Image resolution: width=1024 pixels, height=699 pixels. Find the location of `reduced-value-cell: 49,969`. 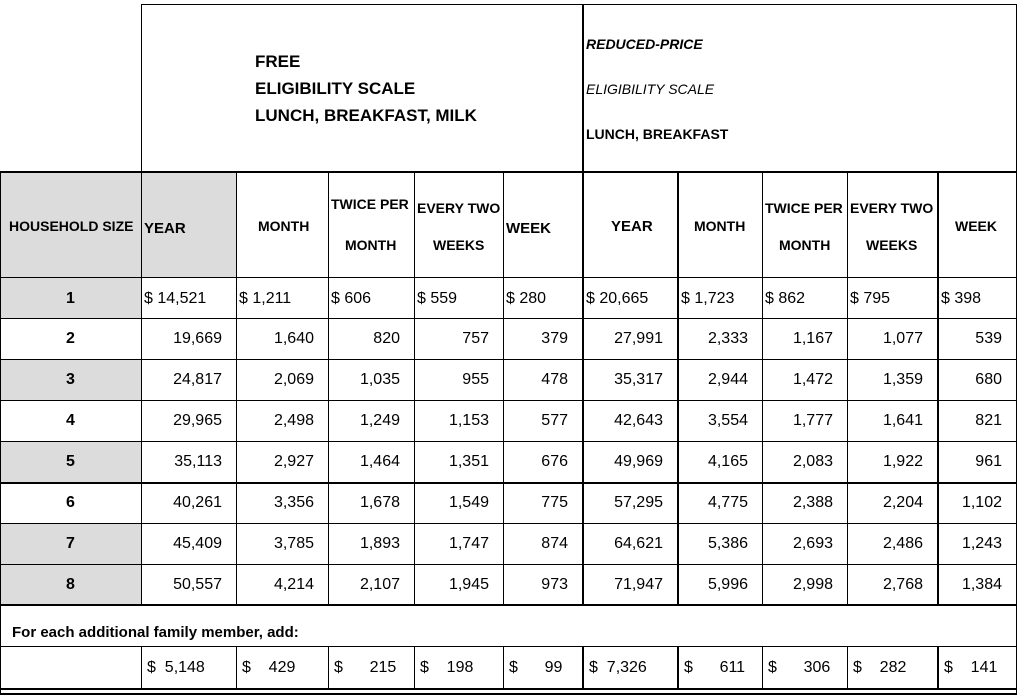

reduced-value-cell: 49,969 is located at coordinates (638, 461).